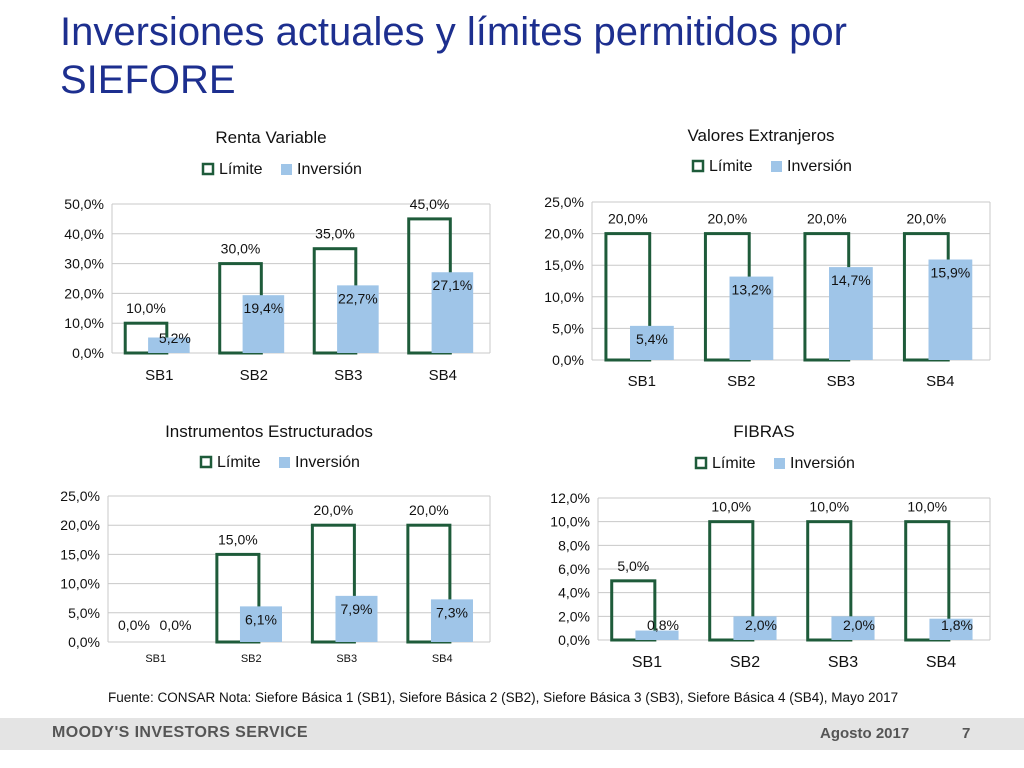  I want to click on footer-date: Agosto 2017, so click(865, 733).